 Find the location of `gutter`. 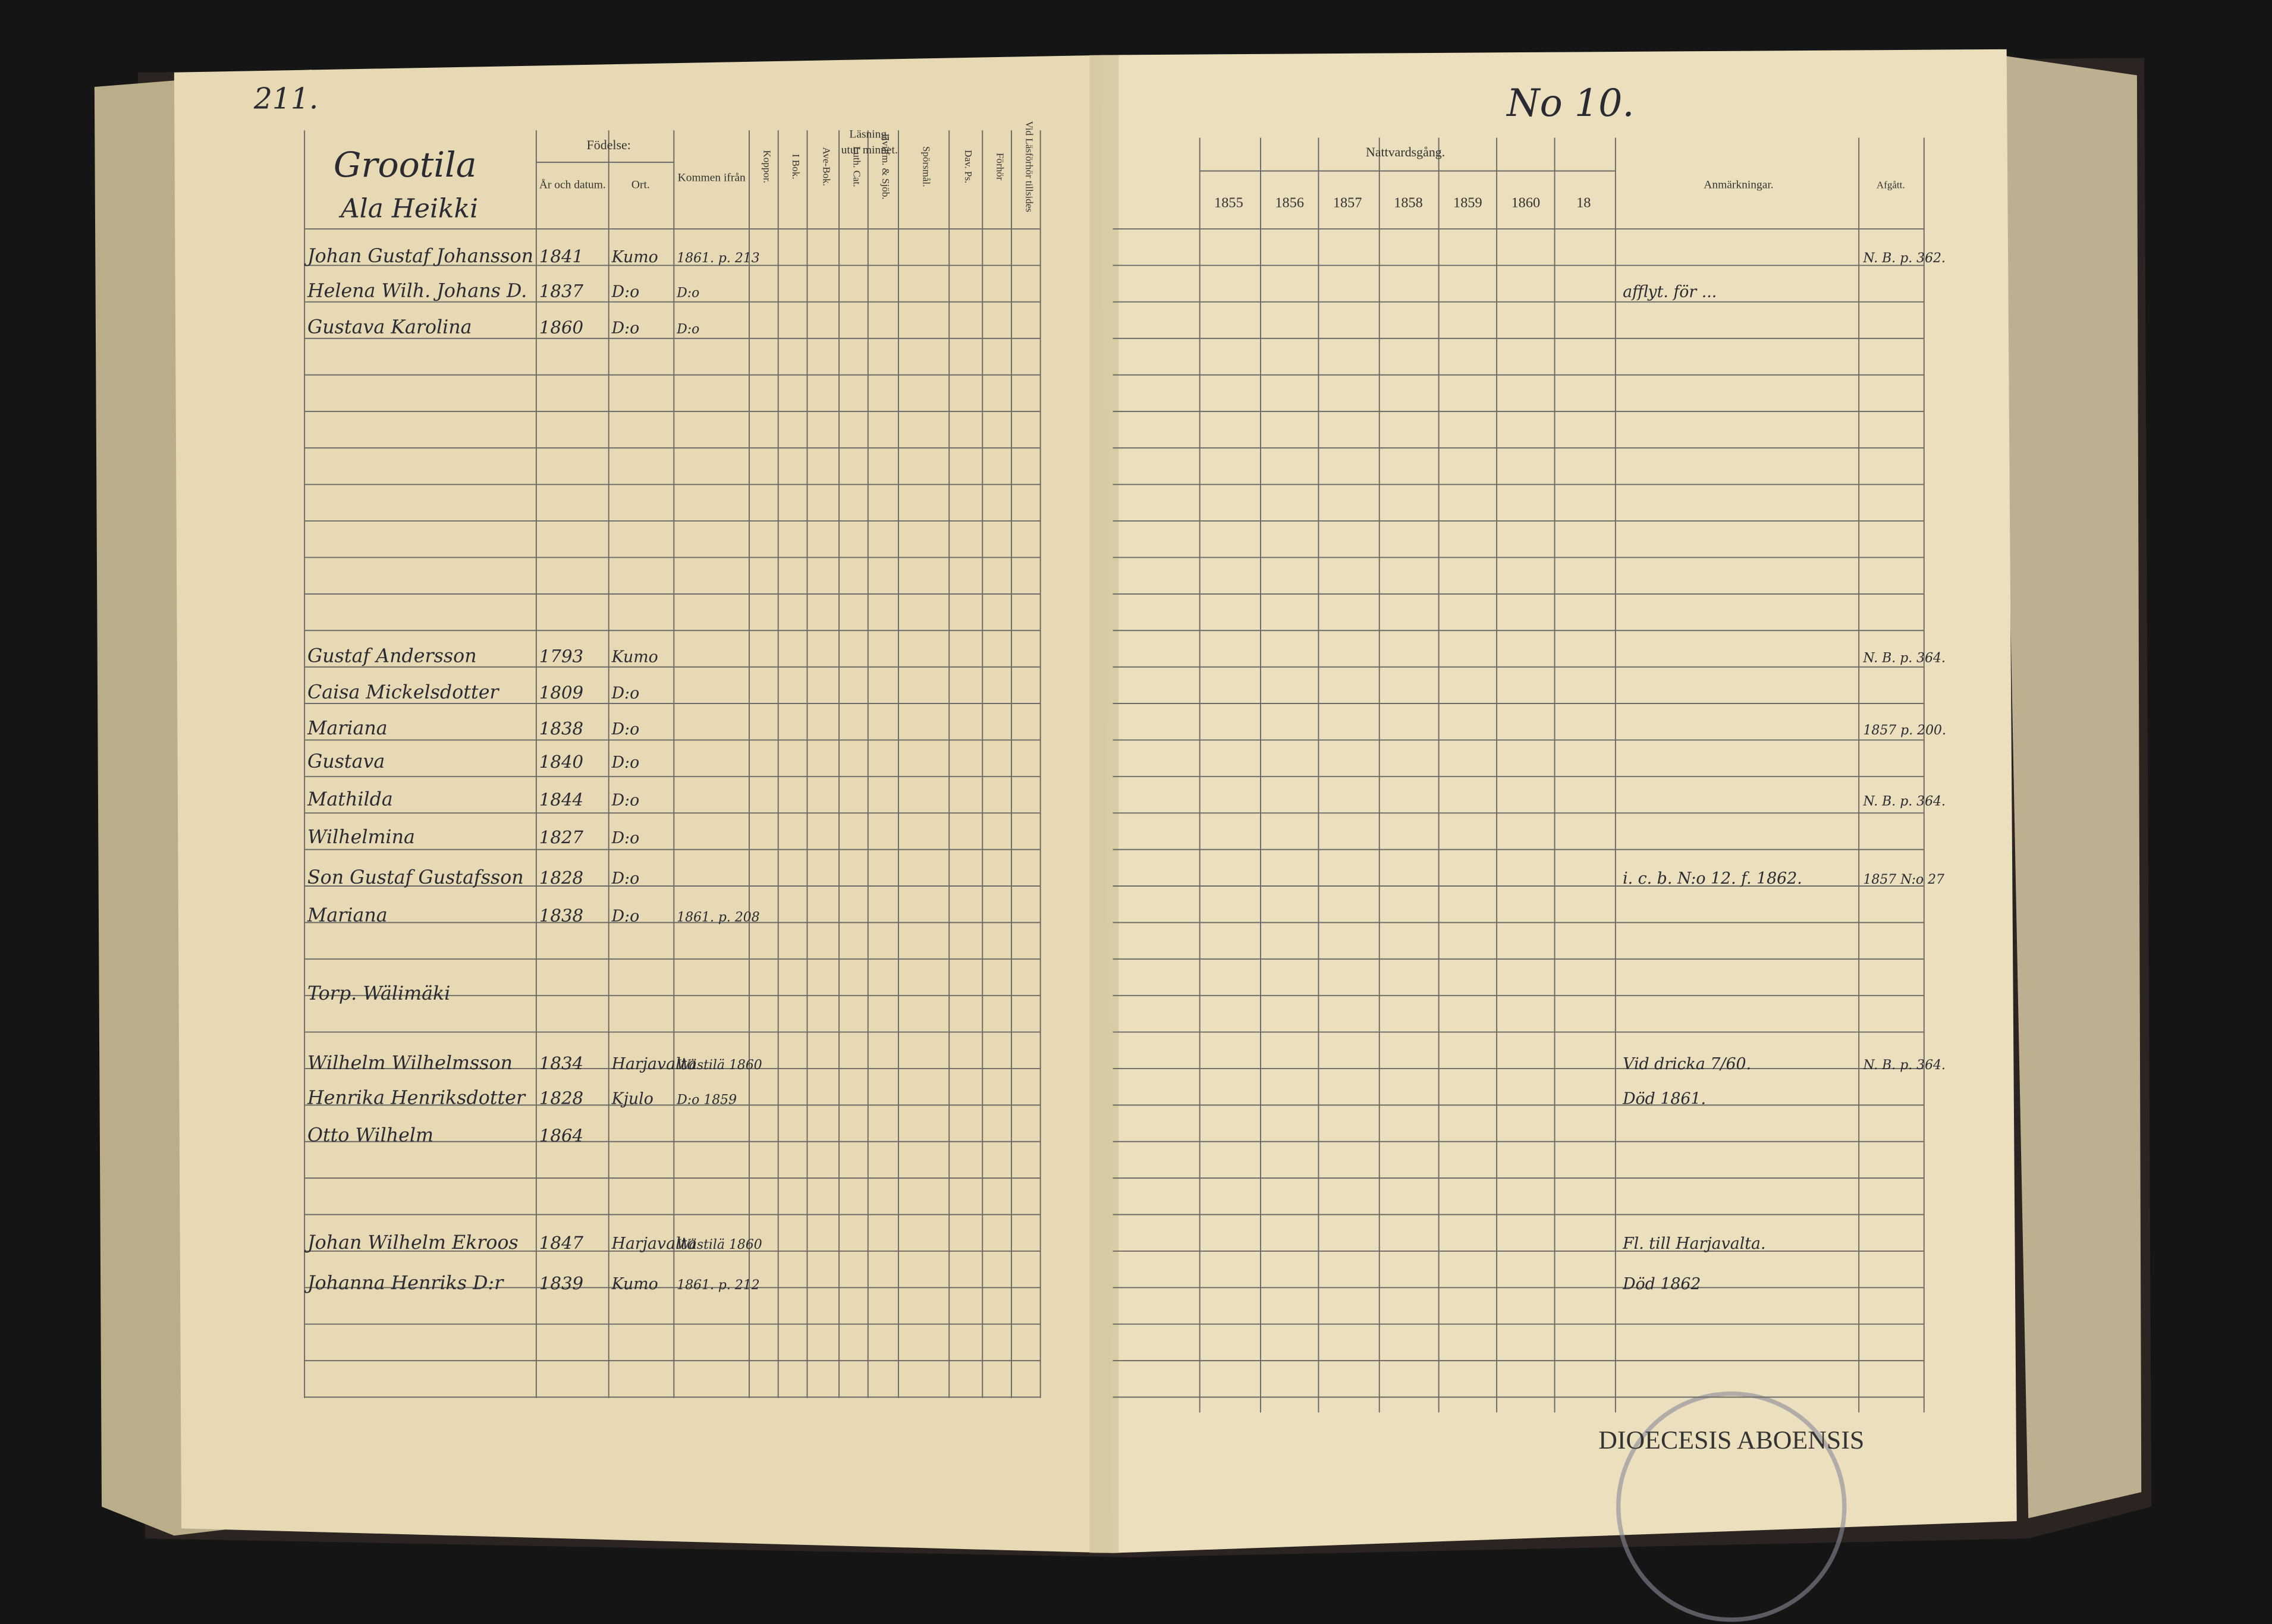

gutter is located at coordinates (1104, 804).